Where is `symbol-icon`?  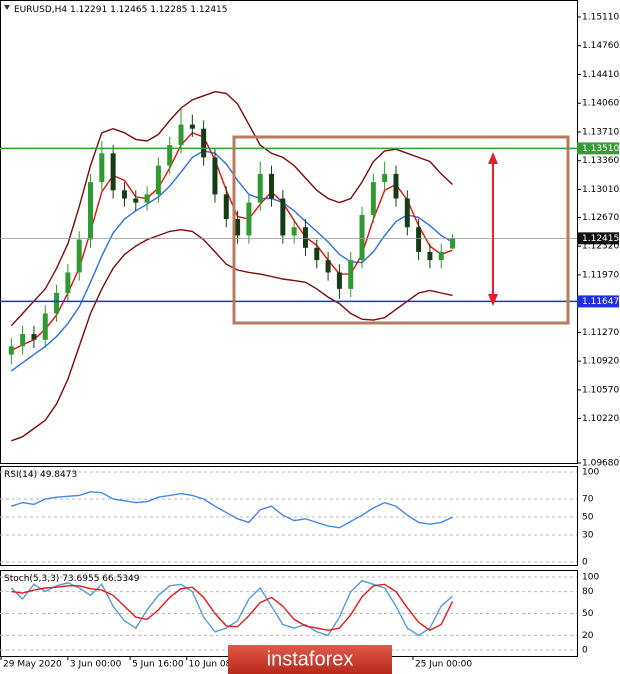 symbol-icon is located at coordinates (7, 7).